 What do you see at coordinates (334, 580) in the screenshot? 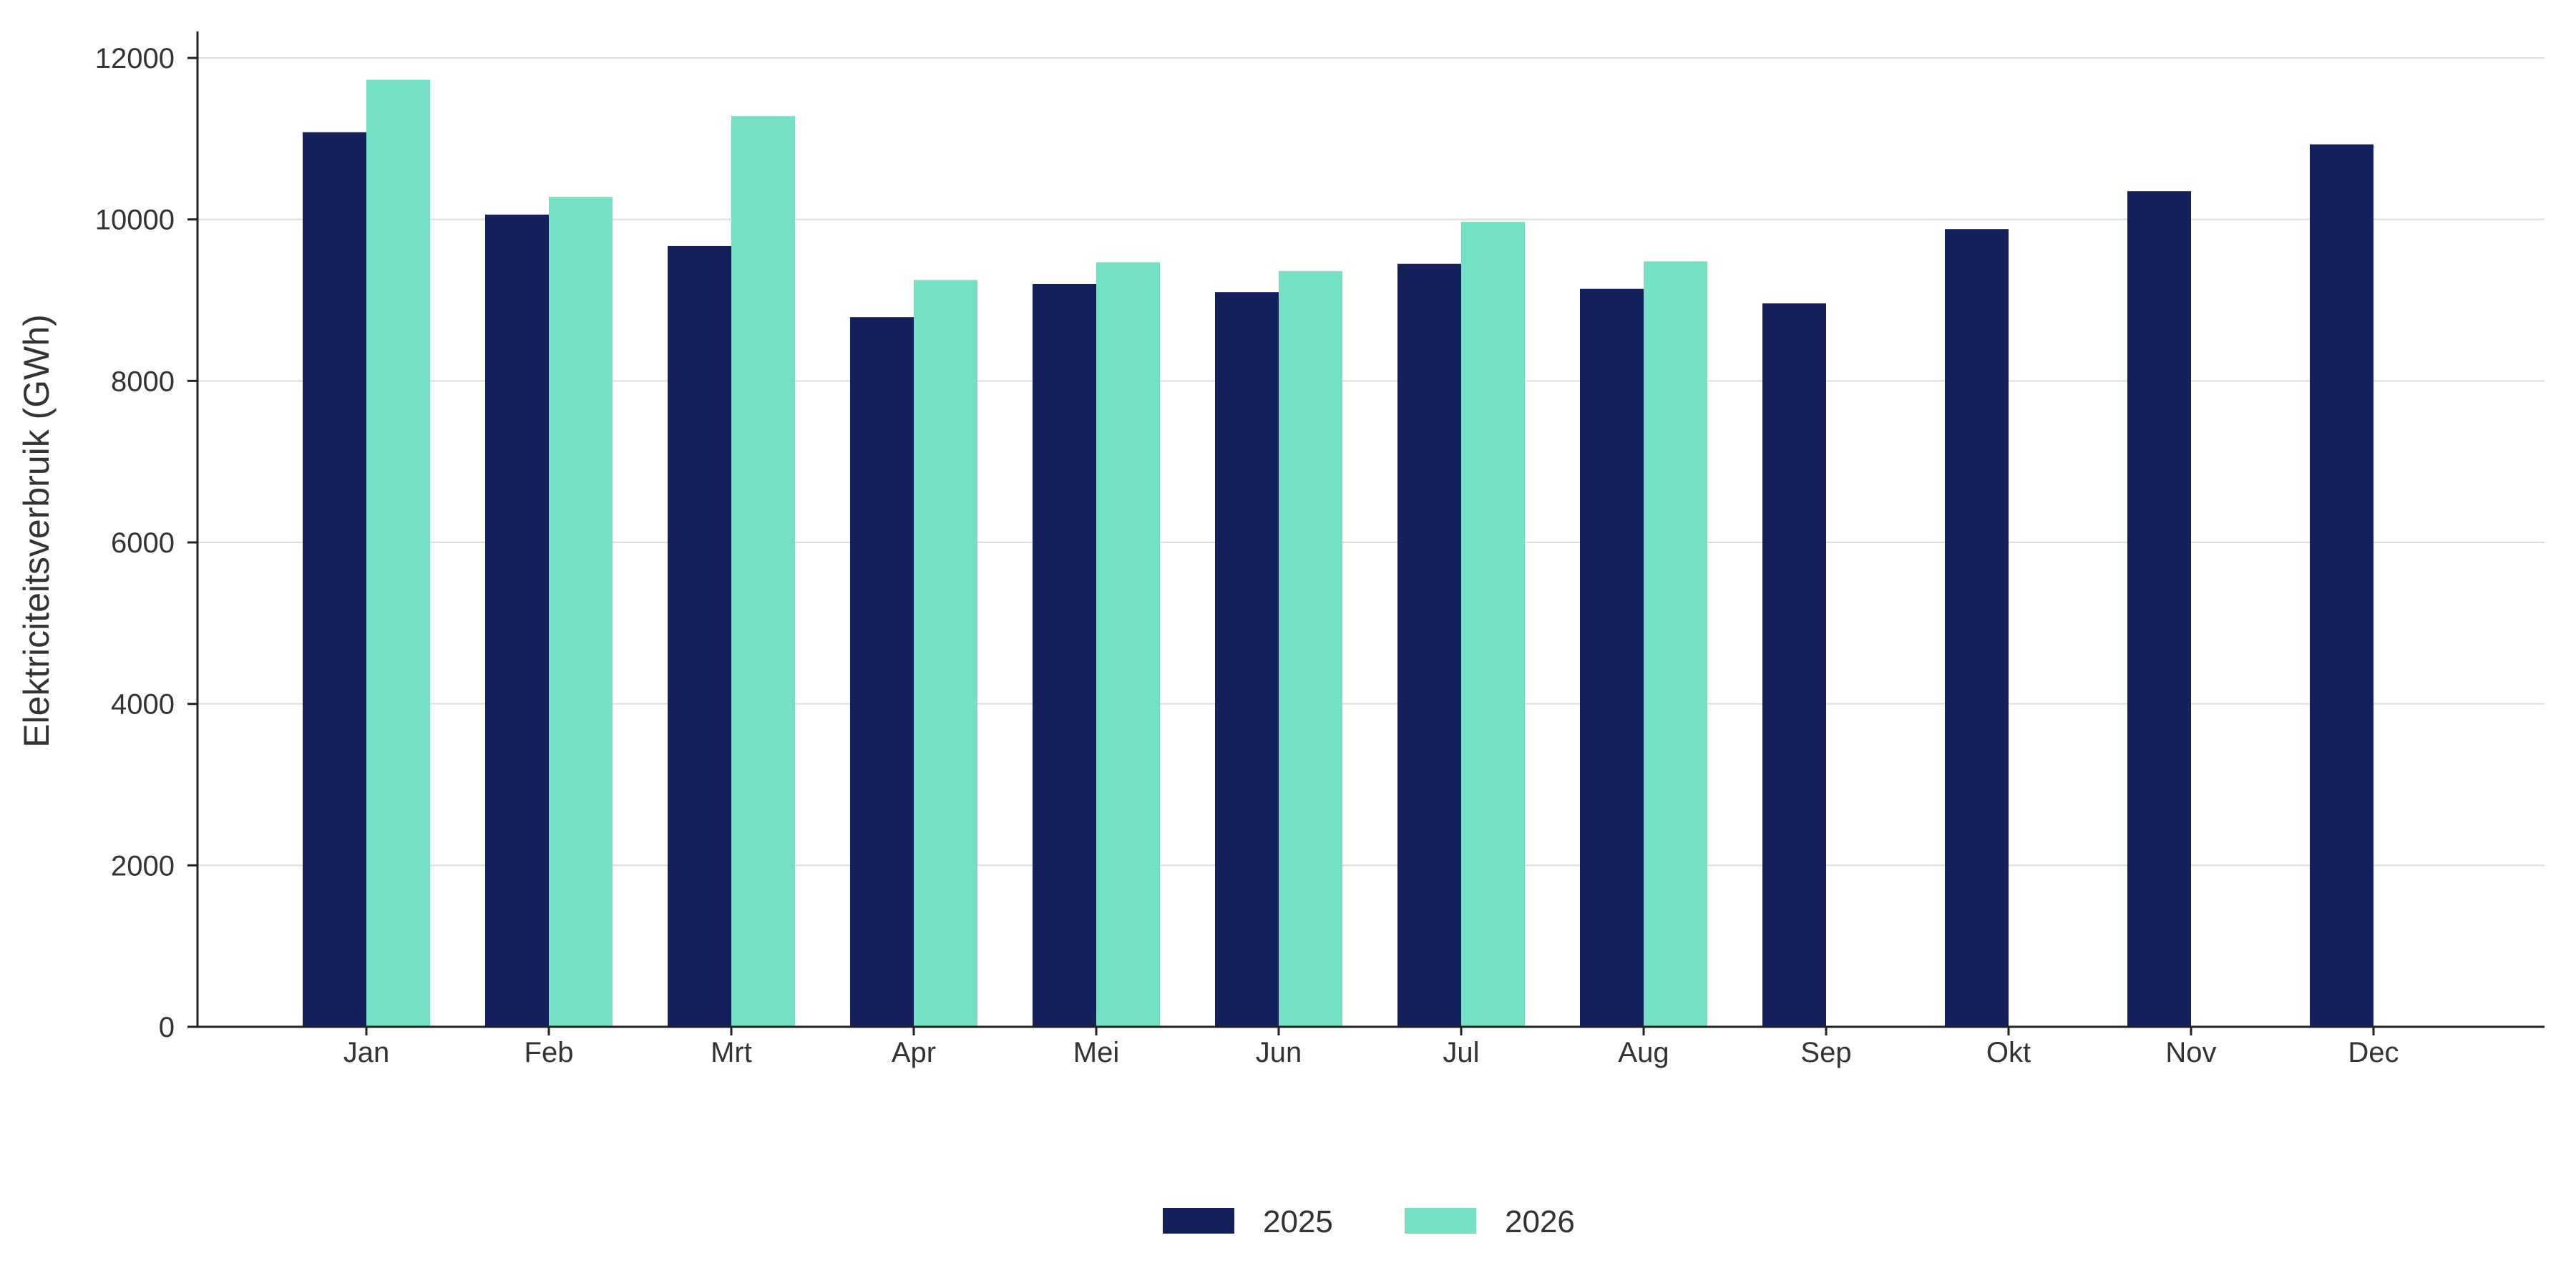
I see `bar-2025-jan` at bounding box center [334, 580].